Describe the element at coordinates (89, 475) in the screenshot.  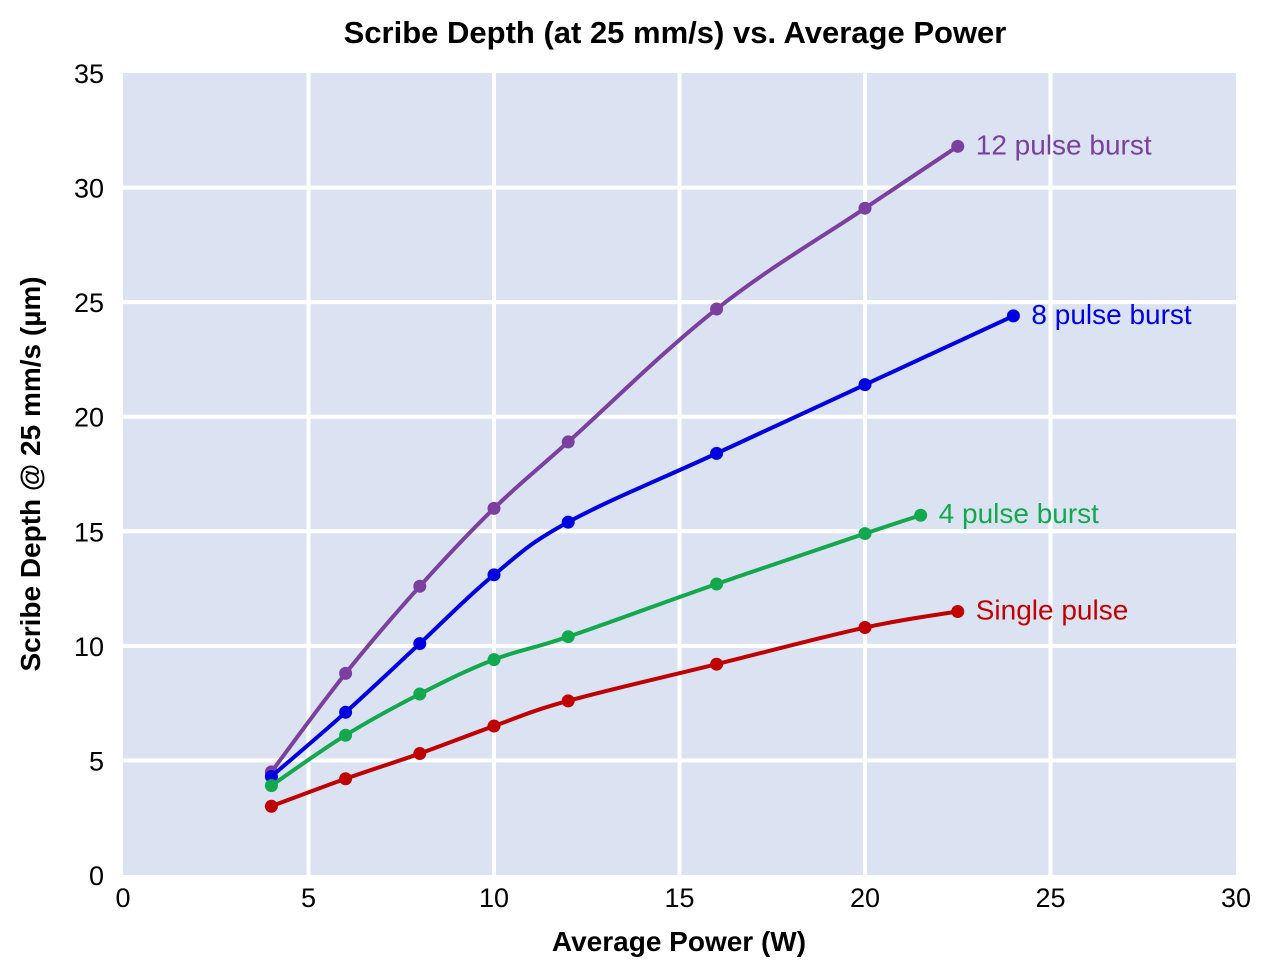
I see `y-axis-ticks: 0 5 10 15 20 25 30 35` at that location.